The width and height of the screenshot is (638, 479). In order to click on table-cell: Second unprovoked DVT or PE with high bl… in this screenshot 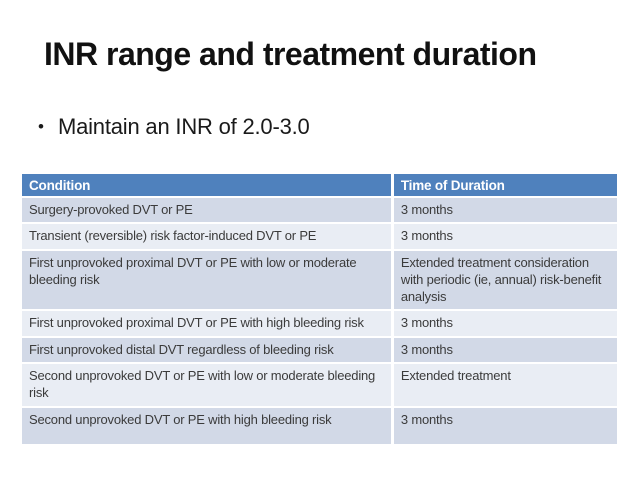, I will do `click(208, 426)`.